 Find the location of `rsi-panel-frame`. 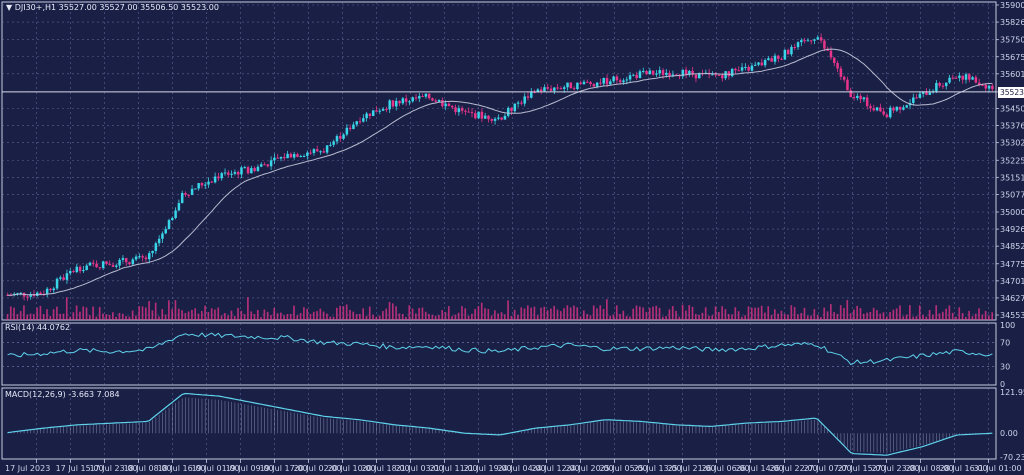

rsi-panel-frame is located at coordinates (499, 354).